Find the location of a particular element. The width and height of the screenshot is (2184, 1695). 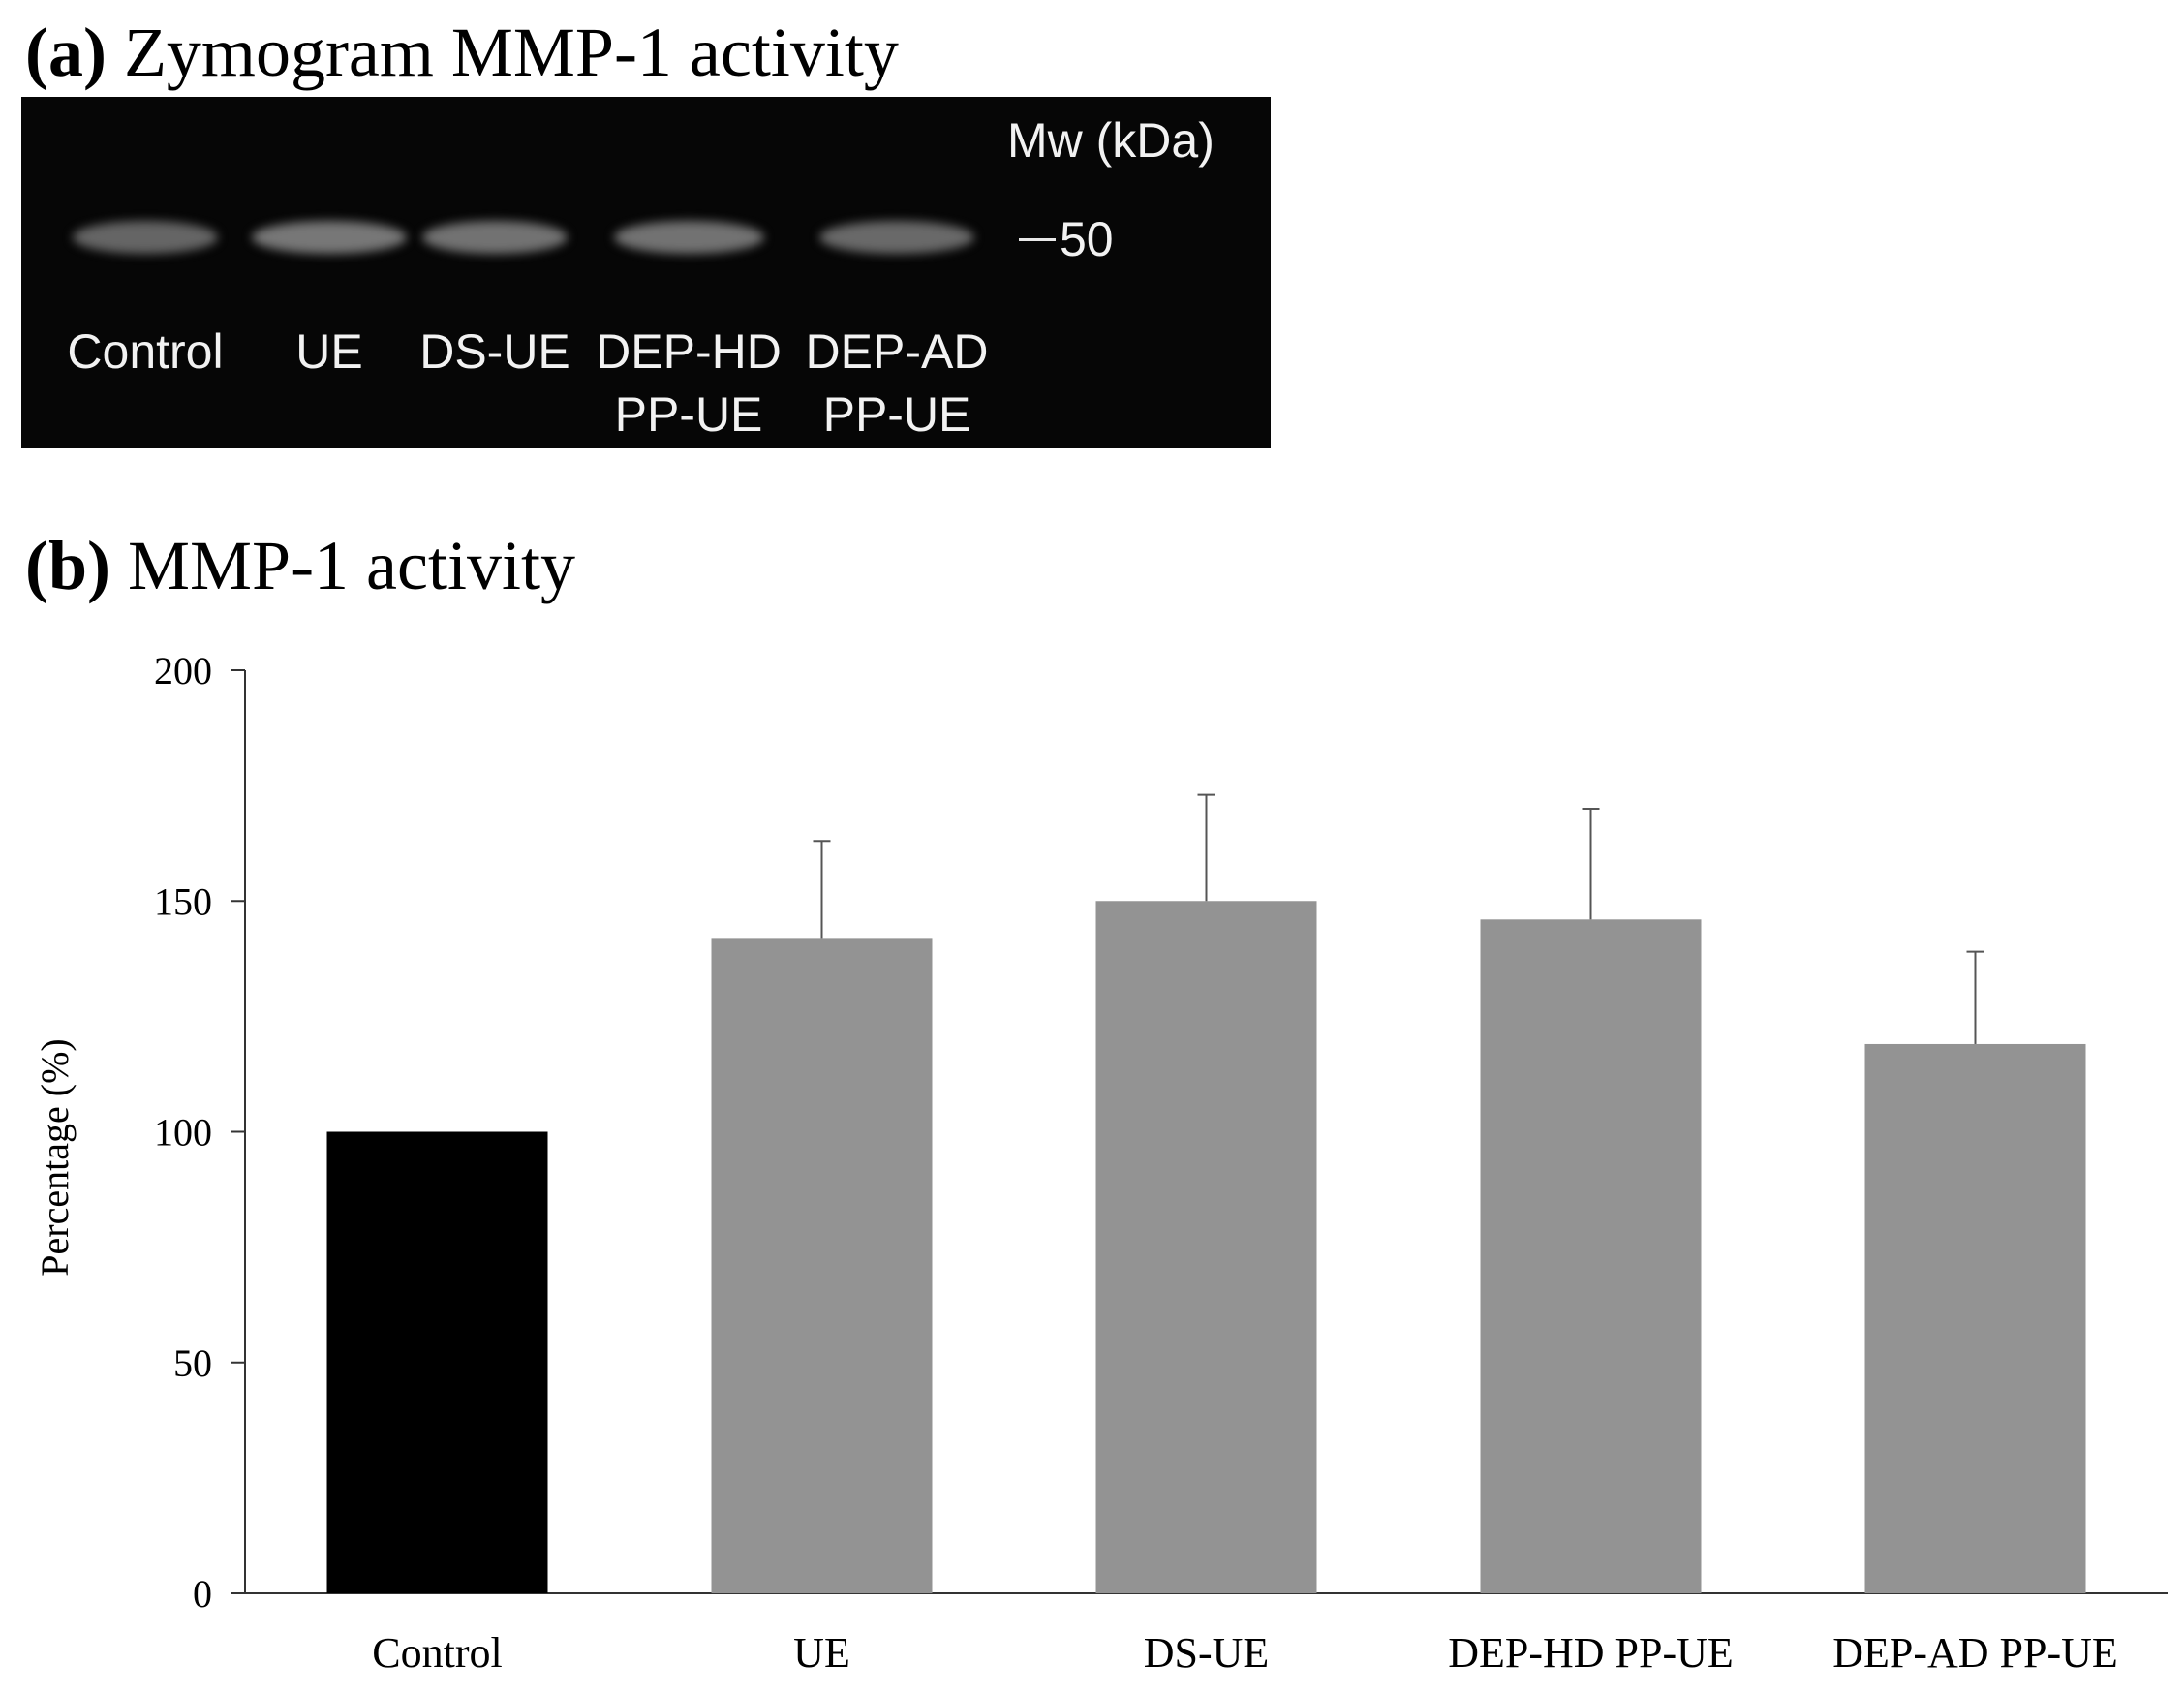

lane-label: DEP-HD is located at coordinates (689, 351).